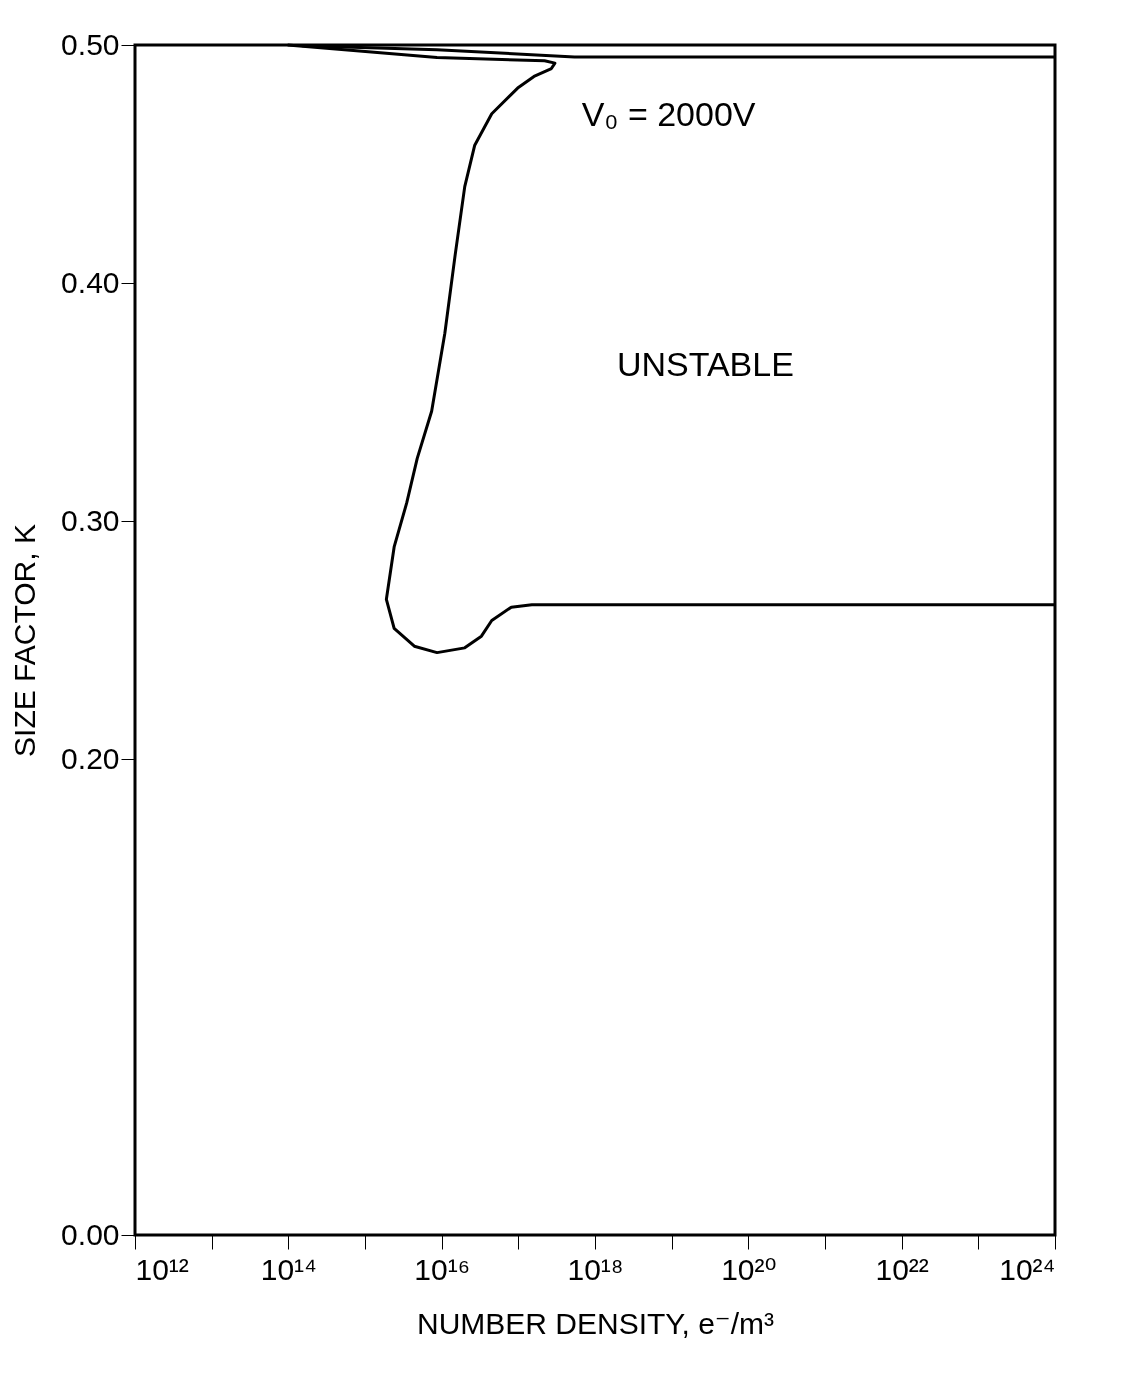  What do you see at coordinates (90, 44) in the screenshot?
I see `y-tick-label: 0.50` at bounding box center [90, 44].